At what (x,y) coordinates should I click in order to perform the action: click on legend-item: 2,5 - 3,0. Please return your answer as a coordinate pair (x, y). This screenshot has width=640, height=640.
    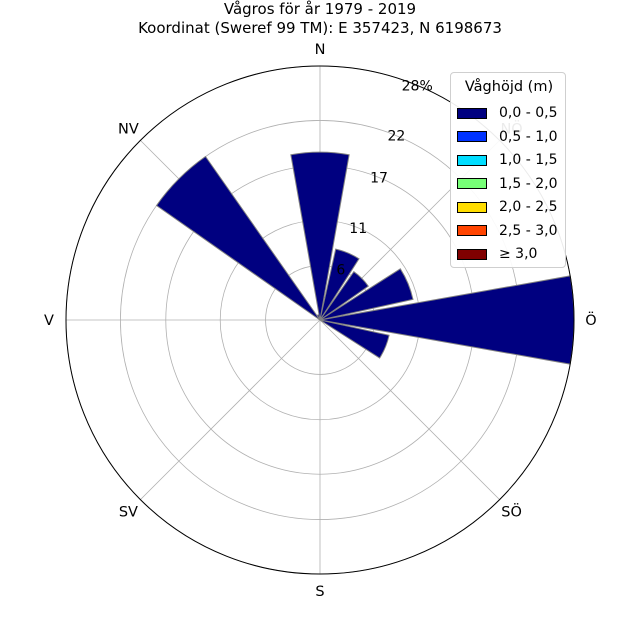
    Looking at the image, I should click on (507, 231).